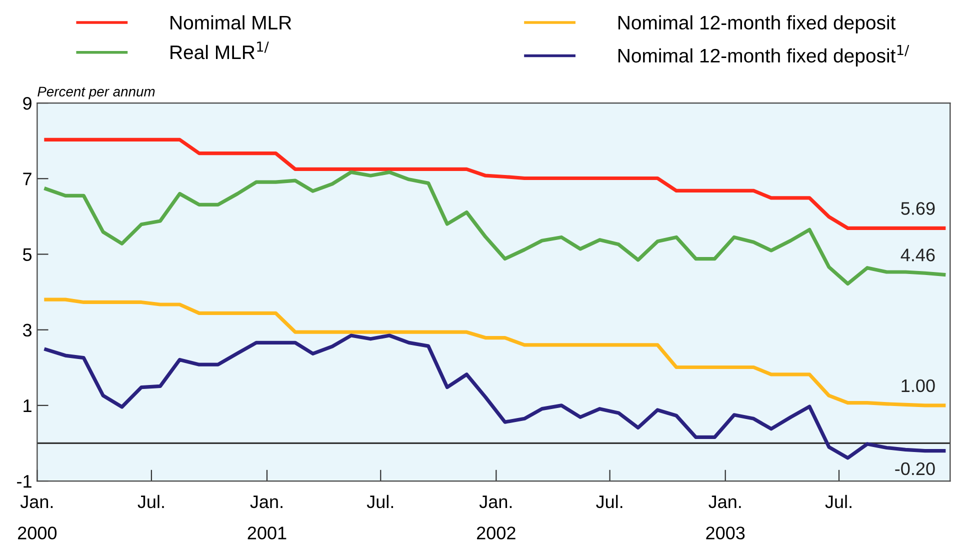 The image size is (953, 551). I want to click on legend-label: Nomimal 12-month fixed deposit, so click(757, 24).